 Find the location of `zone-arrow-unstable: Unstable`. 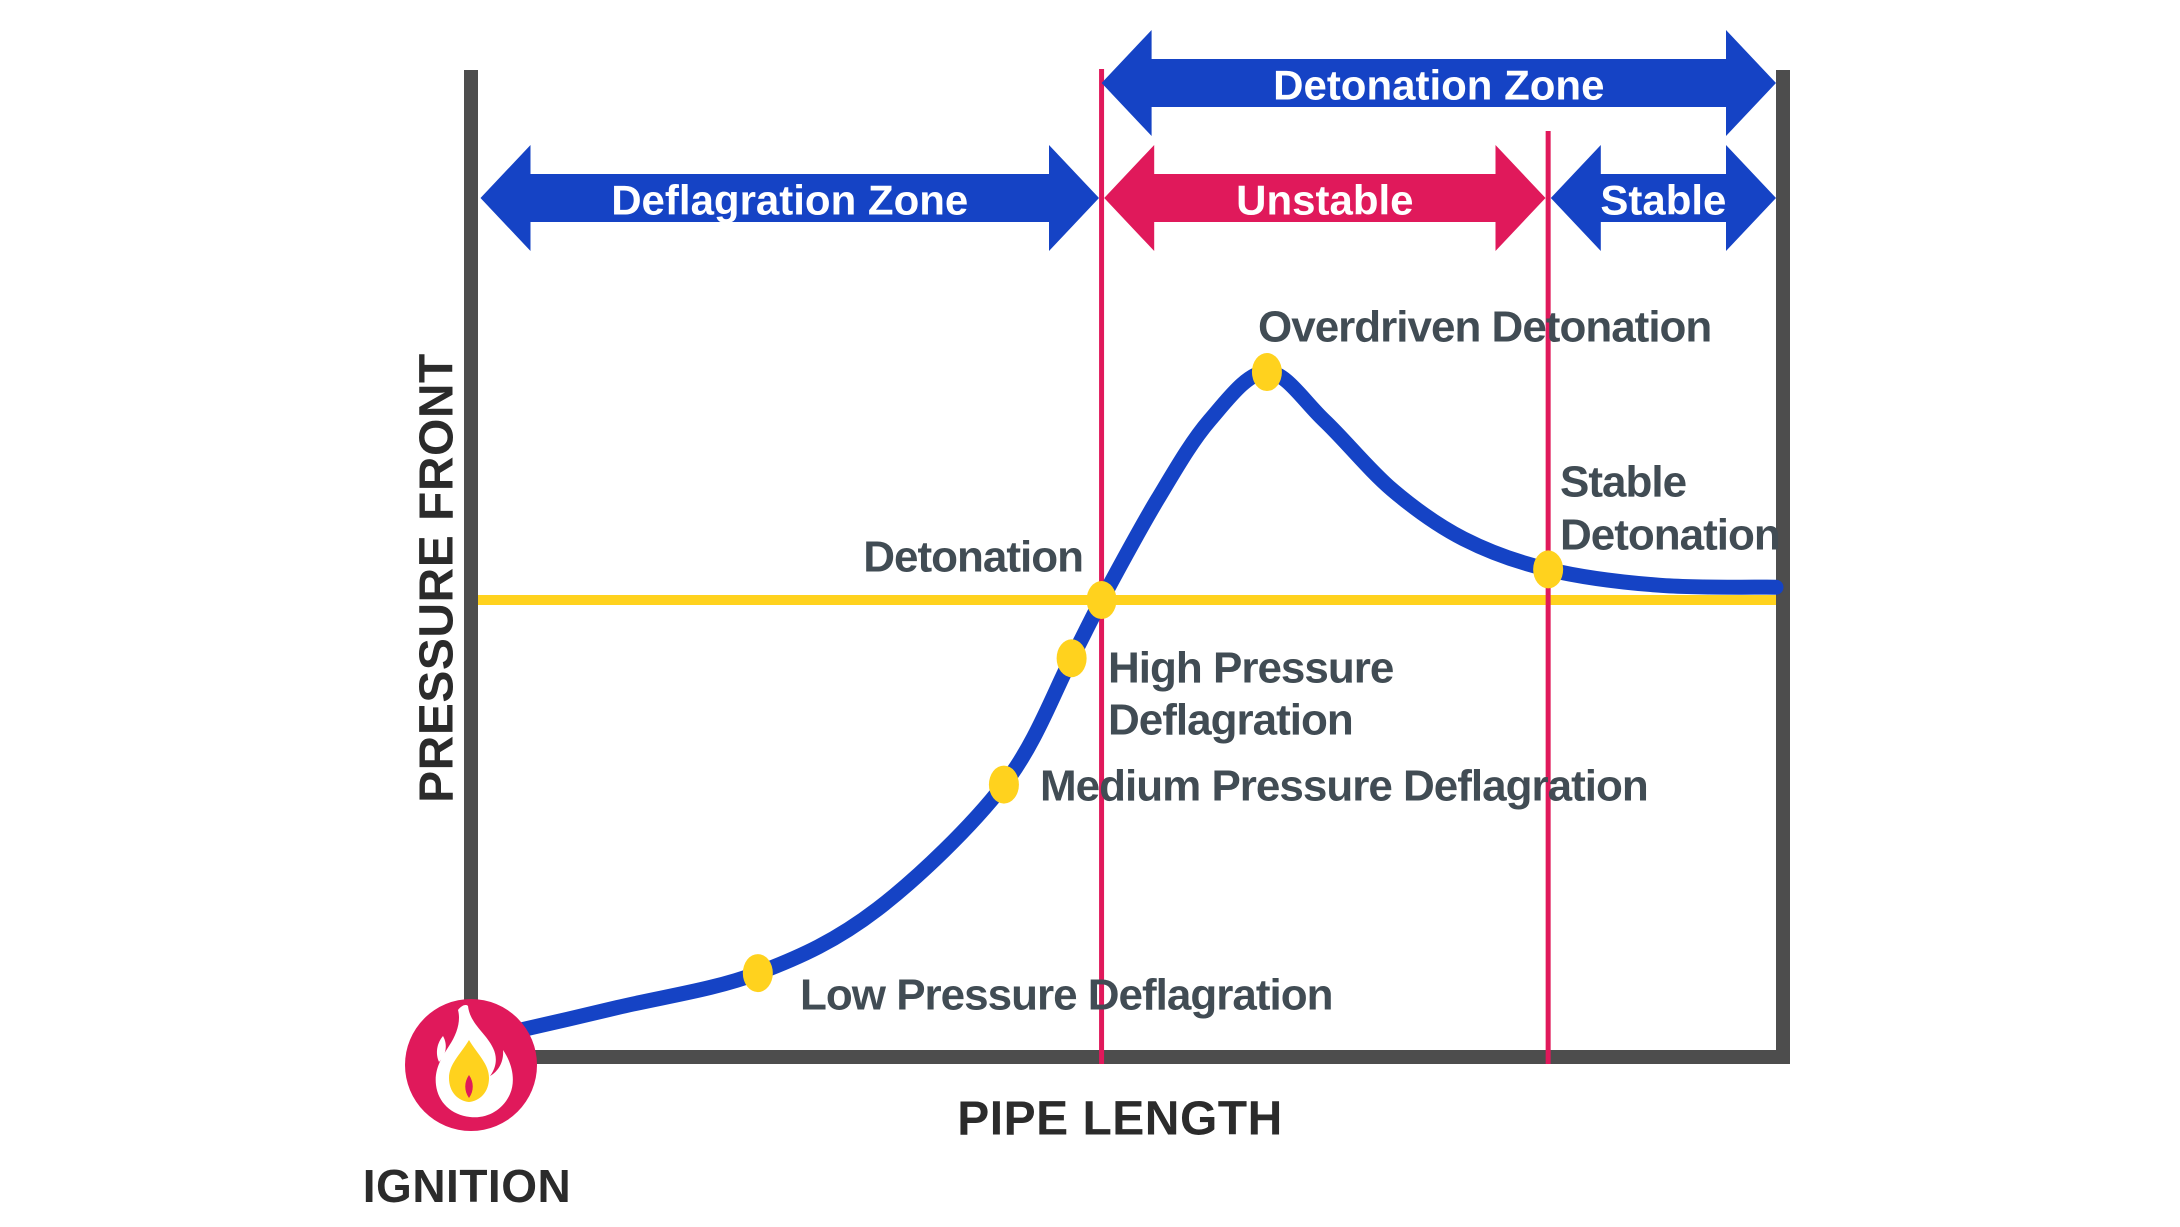

zone-arrow-unstable: Unstable is located at coordinates (1325, 198).